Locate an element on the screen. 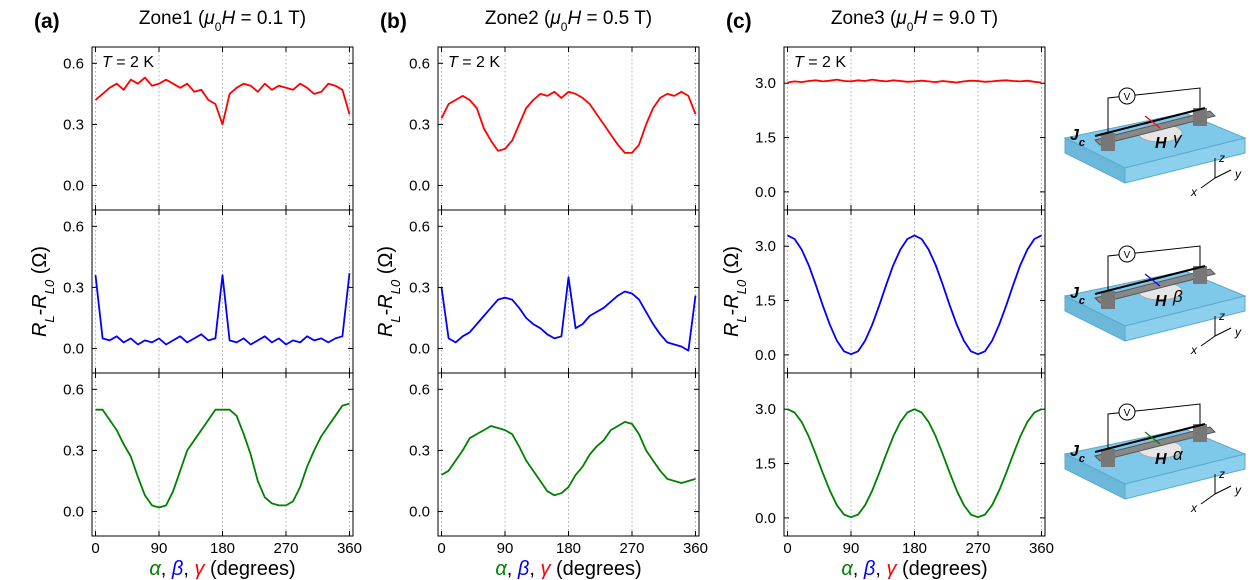 The height and width of the screenshot is (580, 1252). x-label-part: (degrees) is located at coordinates (249, 569).